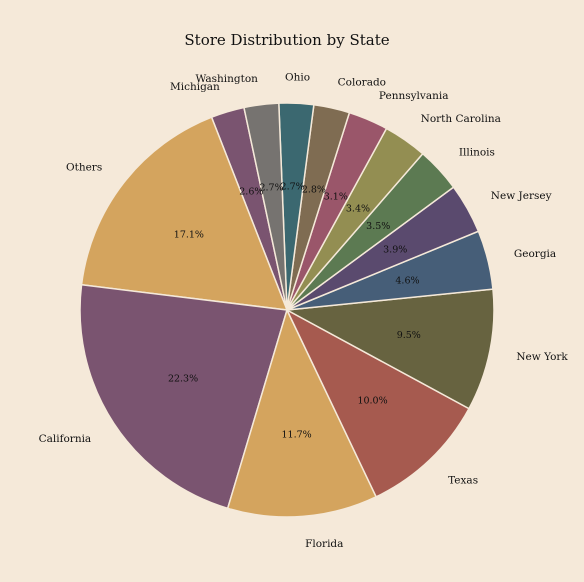 Image resolution: width=584 pixels, height=582 pixels. I want to click on pct-label-colorado: 2.8%, so click(314, 189).